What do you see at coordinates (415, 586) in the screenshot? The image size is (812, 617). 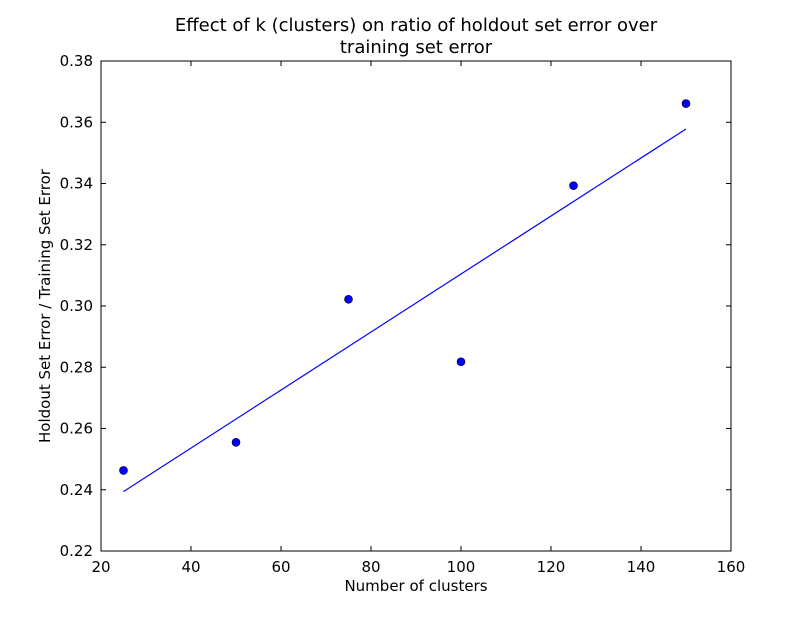 I see `x-axis-label: Number of clusters` at bounding box center [415, 586].